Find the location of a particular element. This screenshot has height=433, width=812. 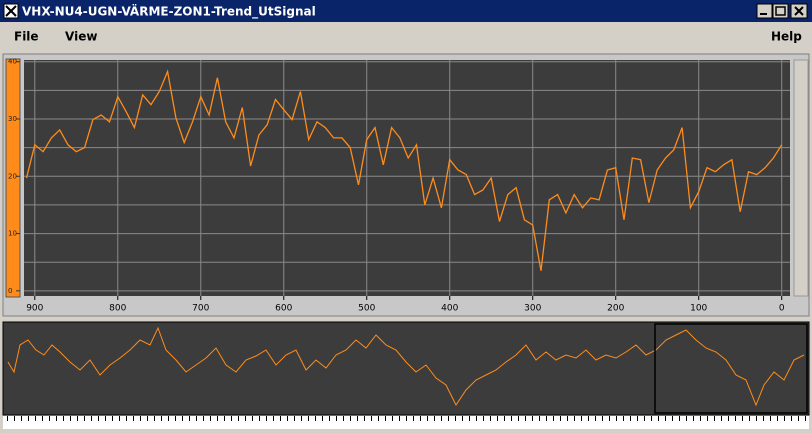

y-tick-label: 40 is located at coordinates (12, 62).